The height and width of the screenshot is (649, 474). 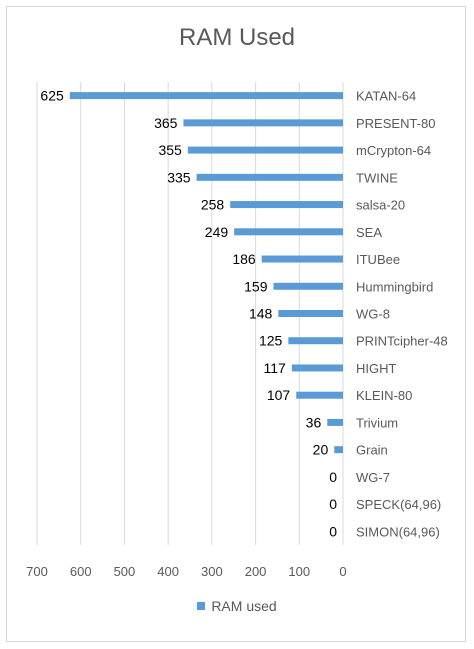 I want to click on data-label: 117, so click(x=275, y=368).